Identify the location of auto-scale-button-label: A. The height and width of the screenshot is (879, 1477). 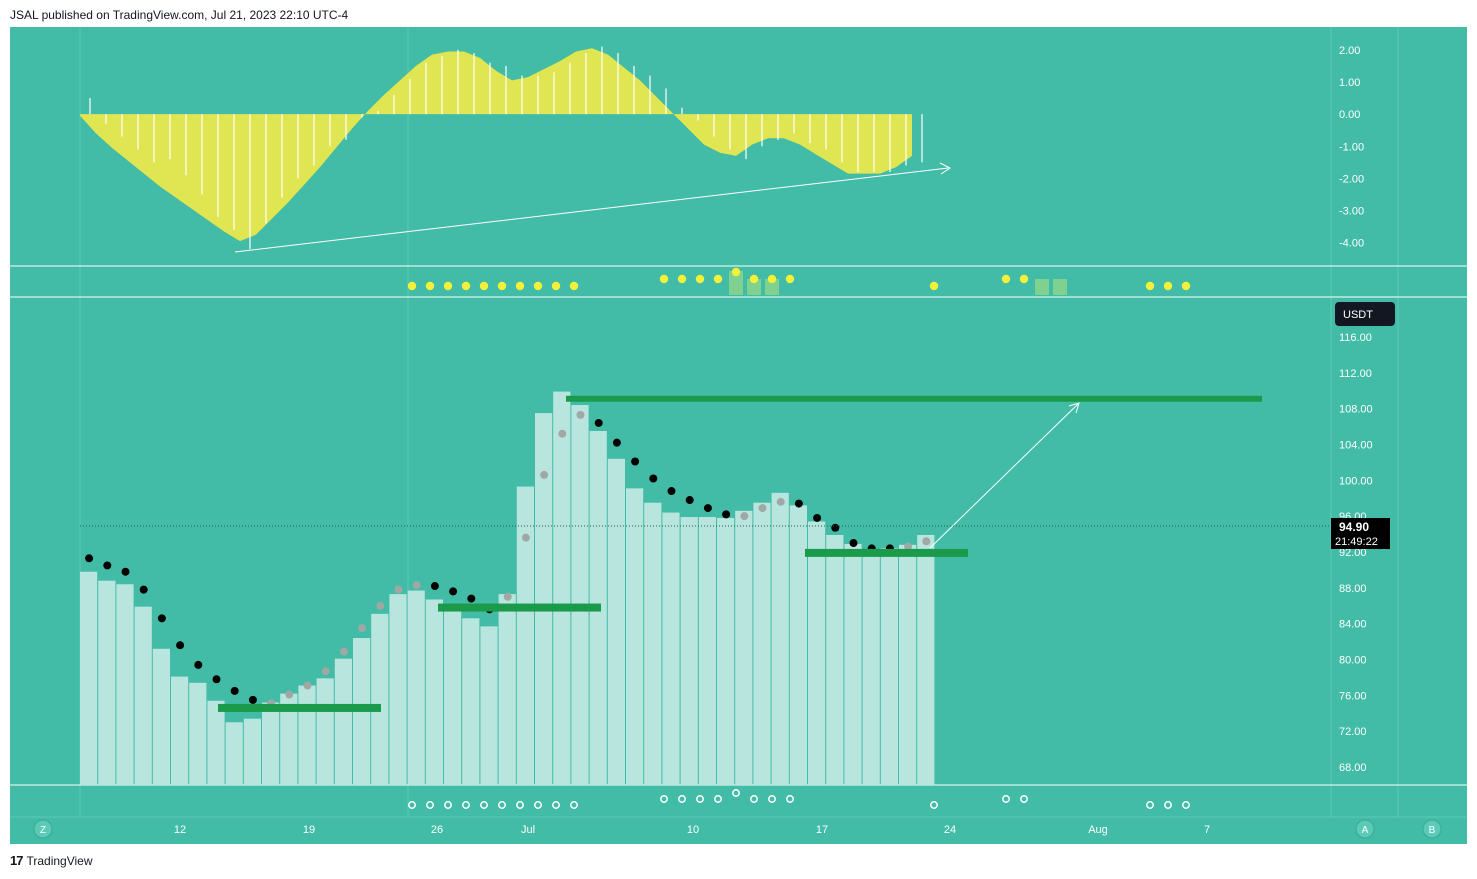
(1365, 830).